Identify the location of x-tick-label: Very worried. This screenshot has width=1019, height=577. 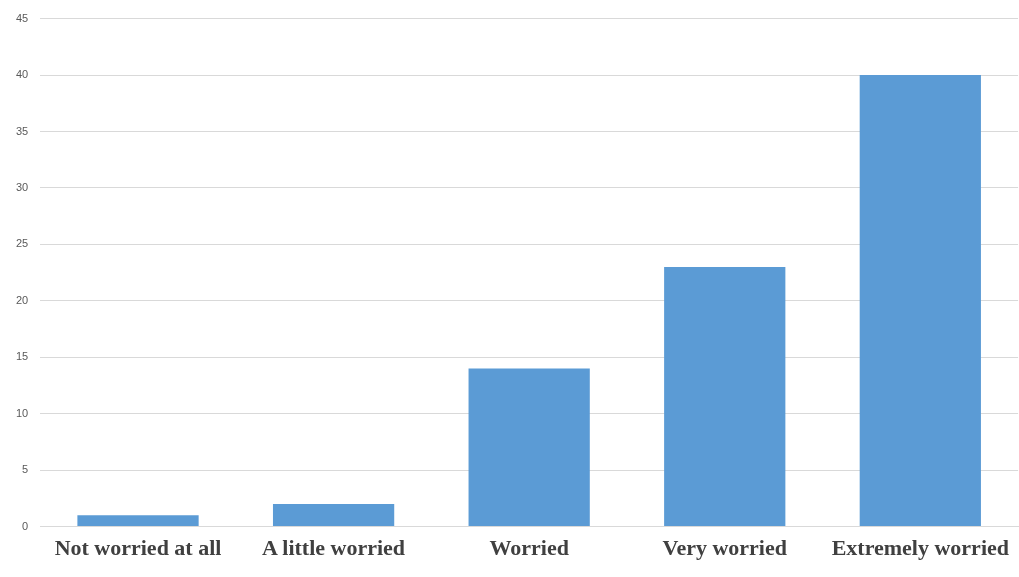
(724, 548).